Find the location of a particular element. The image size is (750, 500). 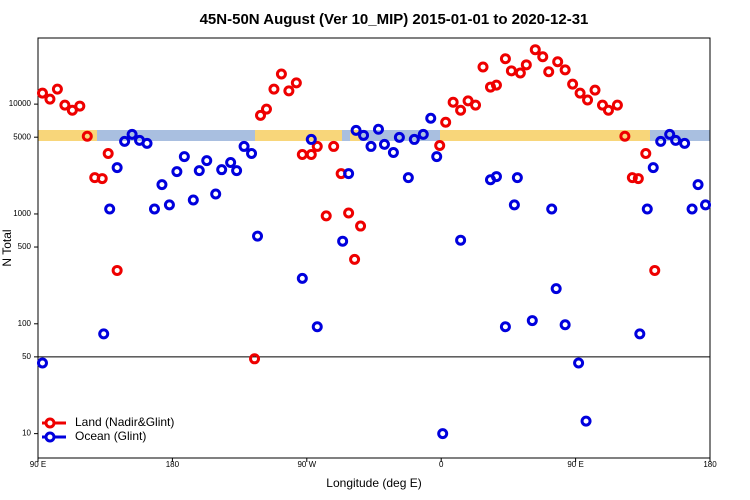

y-axis-label: N Total is located at coordinates (7, 247).